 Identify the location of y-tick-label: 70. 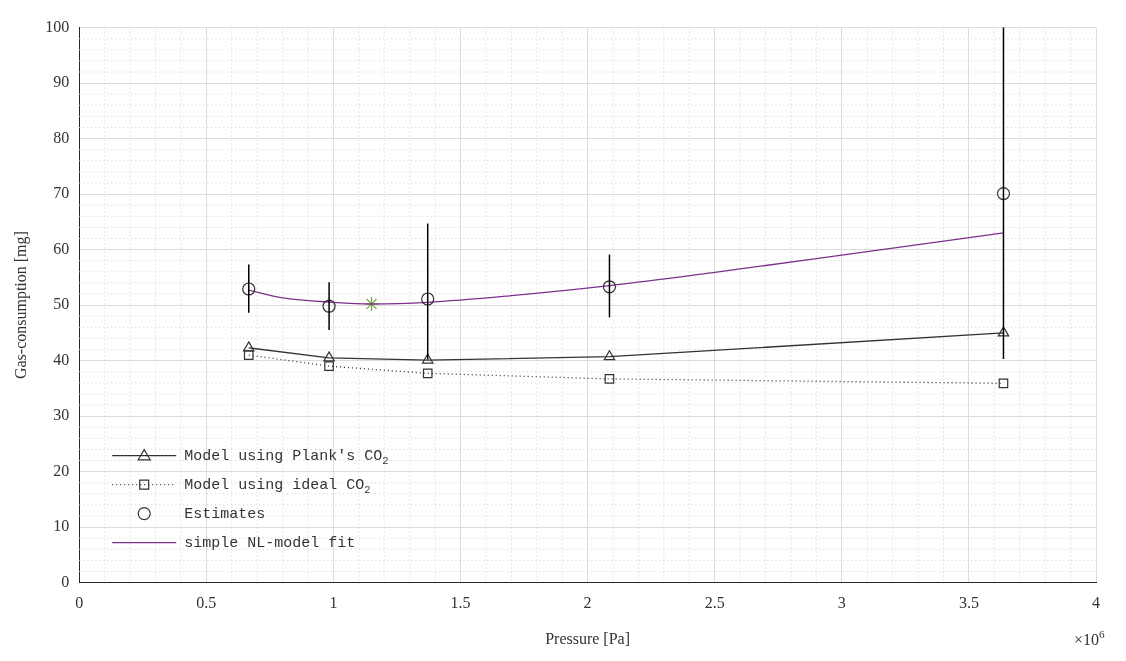
(61, 193).